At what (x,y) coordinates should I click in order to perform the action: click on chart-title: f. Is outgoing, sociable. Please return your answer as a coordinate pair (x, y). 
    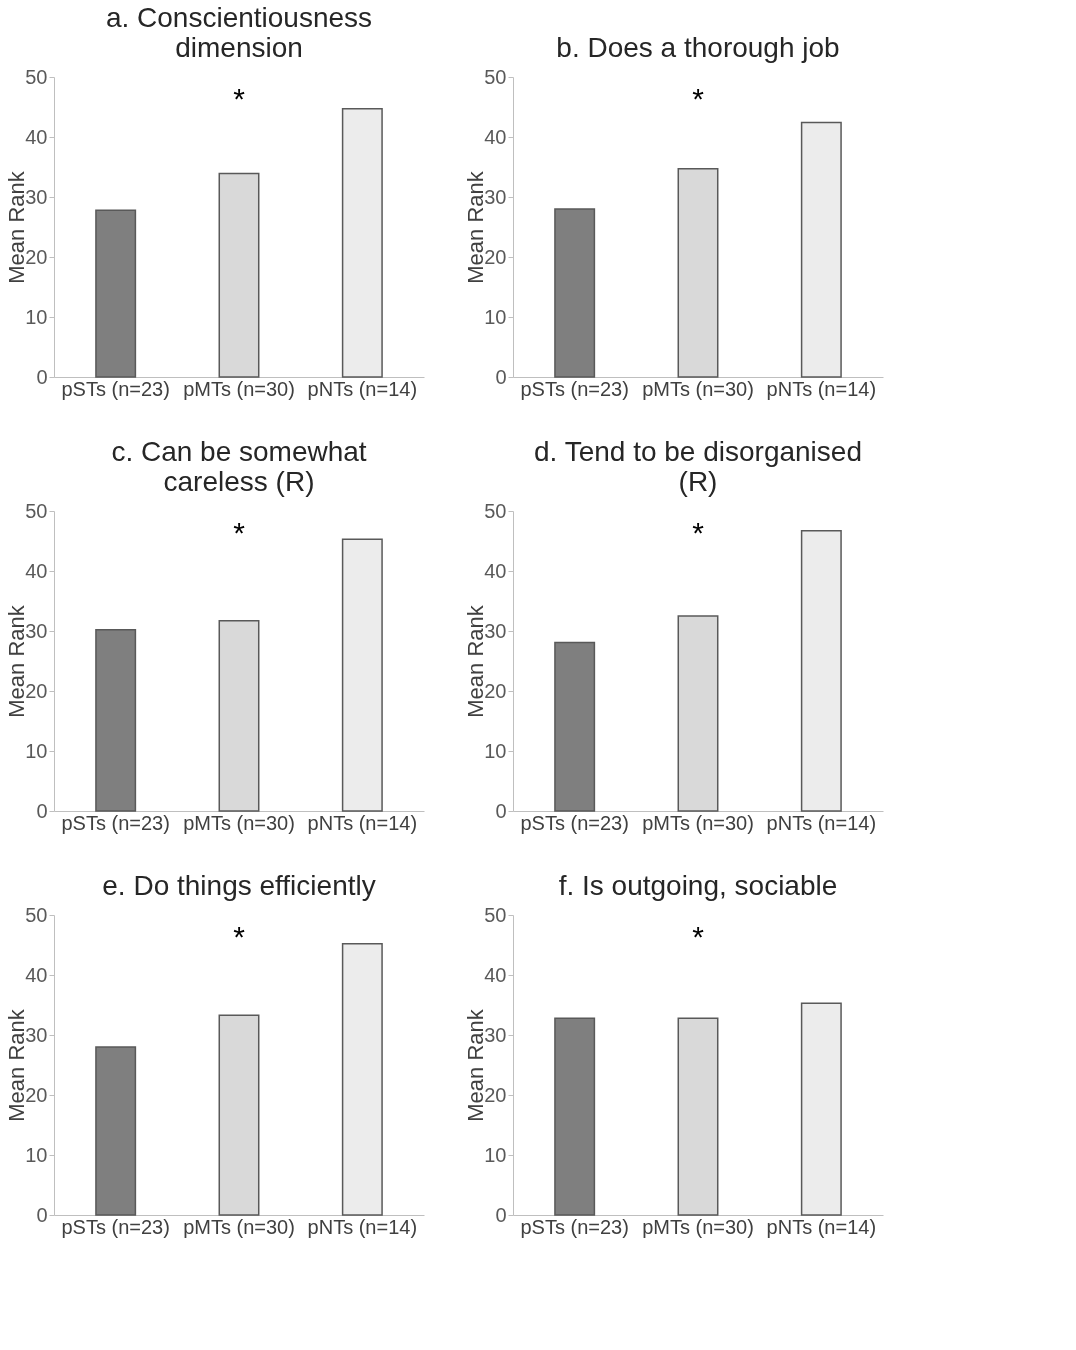
    Looking at the image, I should click on (698, 885).